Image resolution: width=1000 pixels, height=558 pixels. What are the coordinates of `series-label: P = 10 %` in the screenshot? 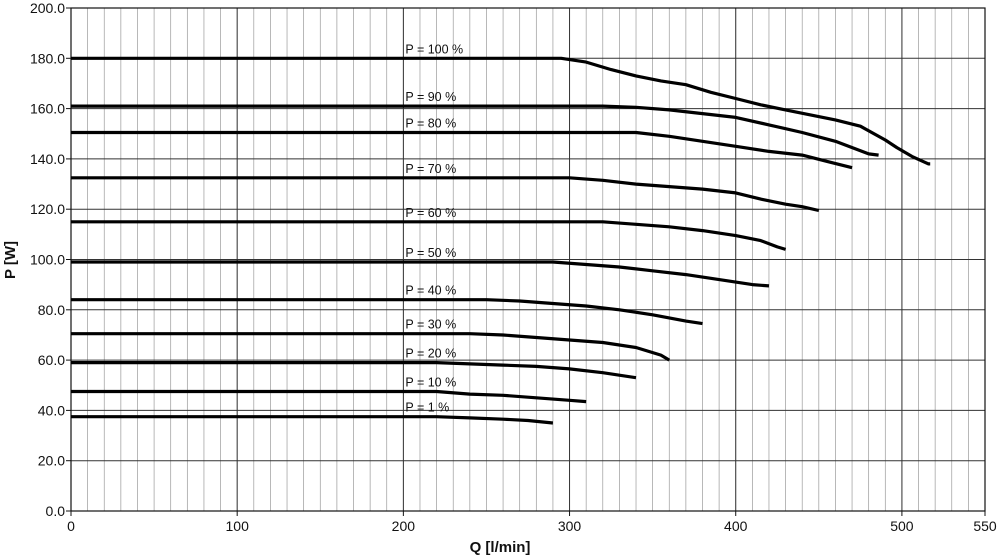 It's located at (430, 383).